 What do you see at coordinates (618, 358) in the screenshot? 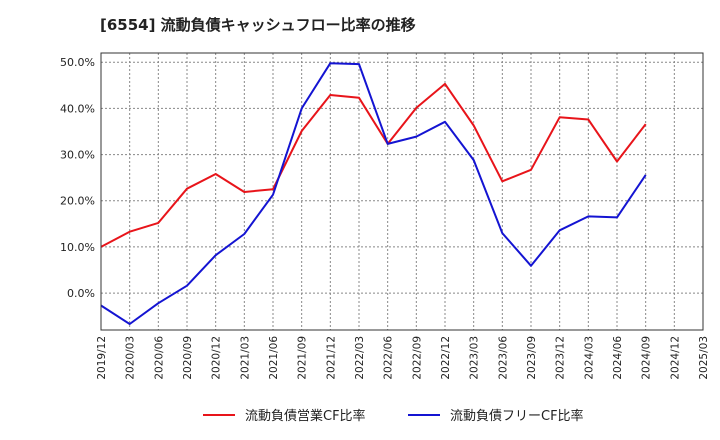
I see `x-tick-label: 2024/06` at bounding box center [618, 358].